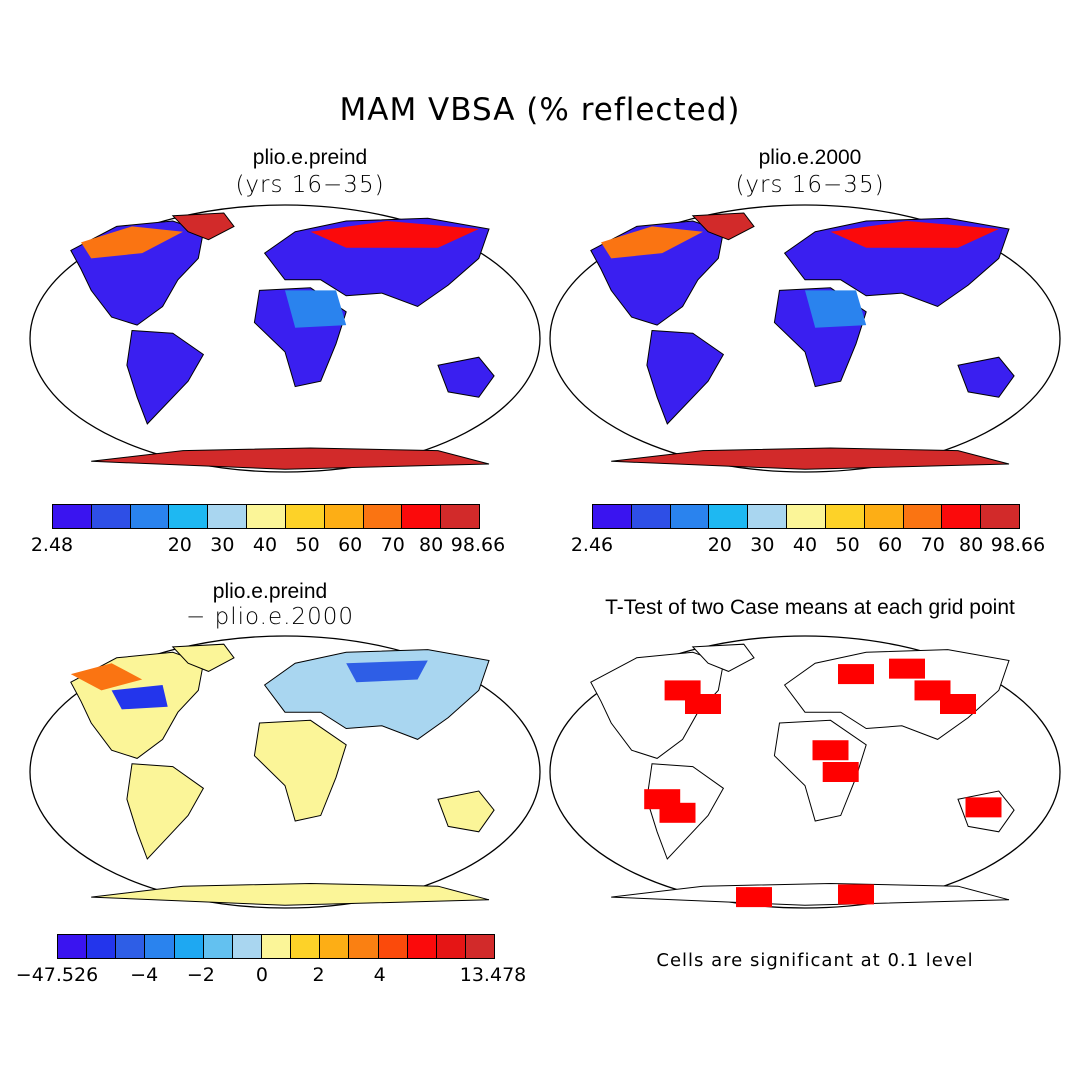  Describe the element at coordinates (810, 157) in the screenshot. I see `panel2-title: plio.e.2000` at that location.